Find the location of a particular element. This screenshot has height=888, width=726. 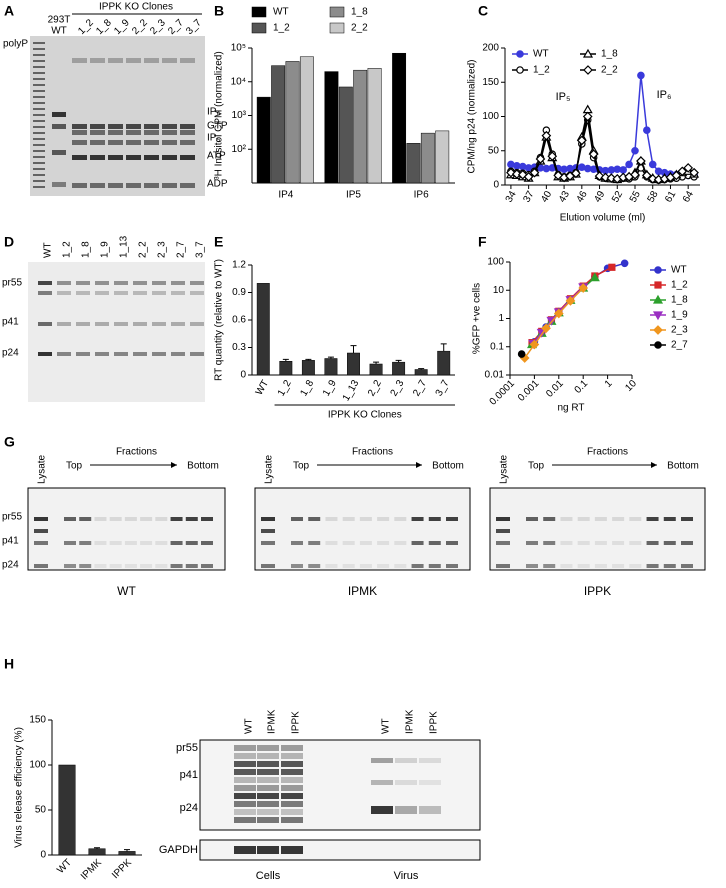

label: Bottom is located at coordinates (203, 466).